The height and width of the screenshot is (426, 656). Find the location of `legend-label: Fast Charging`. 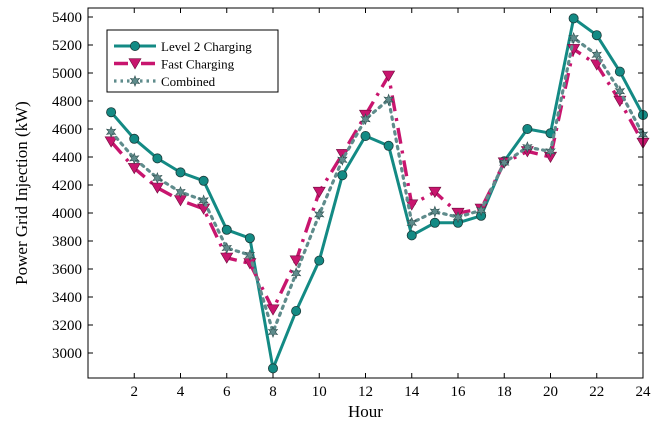

legend-label: Fast Charging is located at coordinates (198, 64).